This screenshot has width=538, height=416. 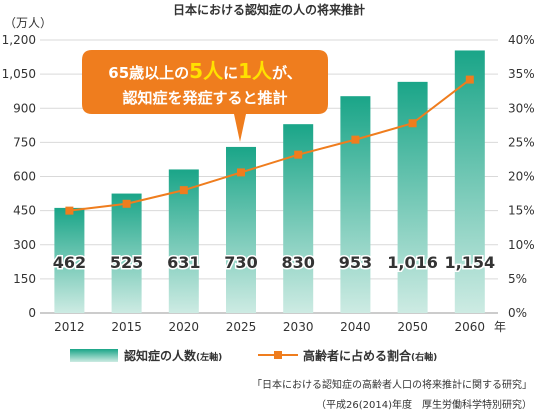 I want to click on legend-bar-swatch, so click(x=94, y=355).